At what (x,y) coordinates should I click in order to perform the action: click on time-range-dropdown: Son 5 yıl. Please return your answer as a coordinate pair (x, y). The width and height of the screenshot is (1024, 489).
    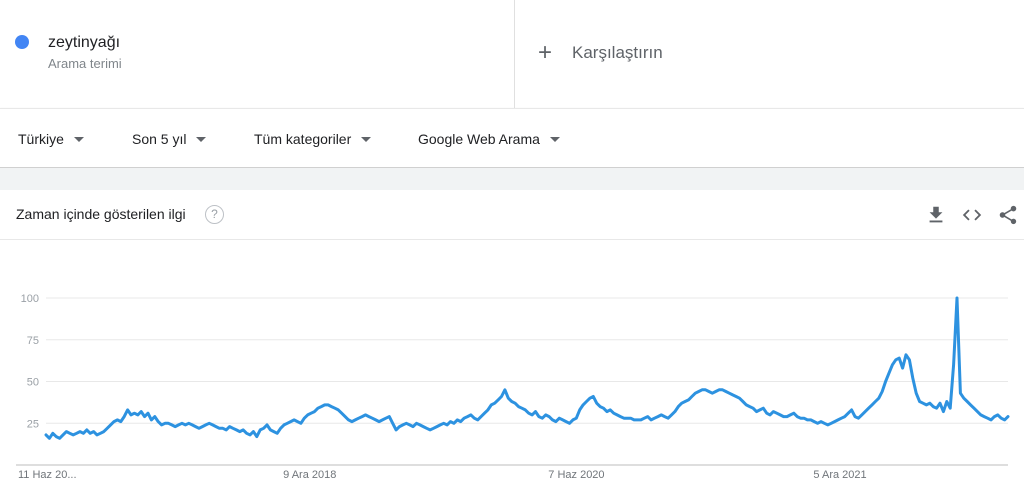
    Looking at the image, I should click on (169, 139).